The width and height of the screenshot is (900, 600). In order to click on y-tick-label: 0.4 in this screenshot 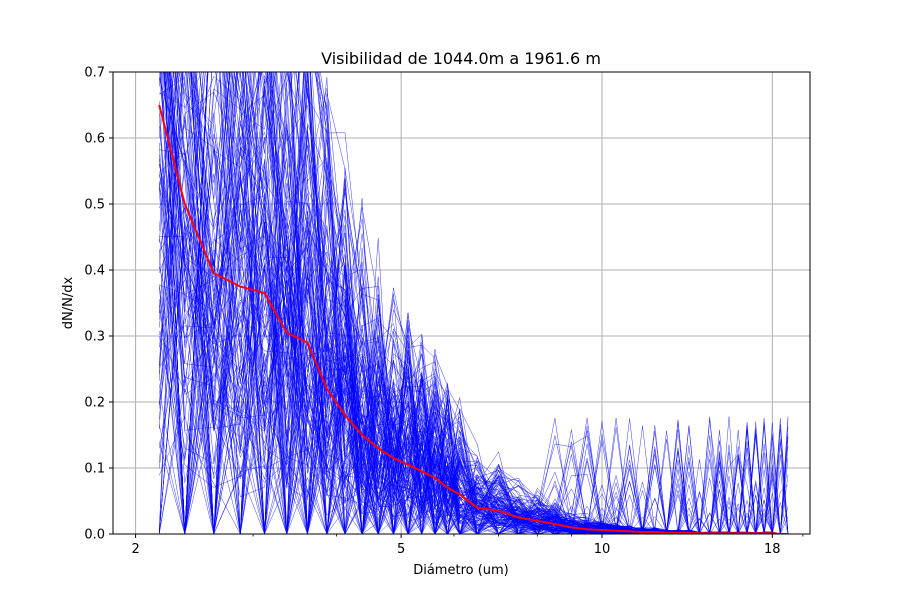, I will do `click(94, 271)`.